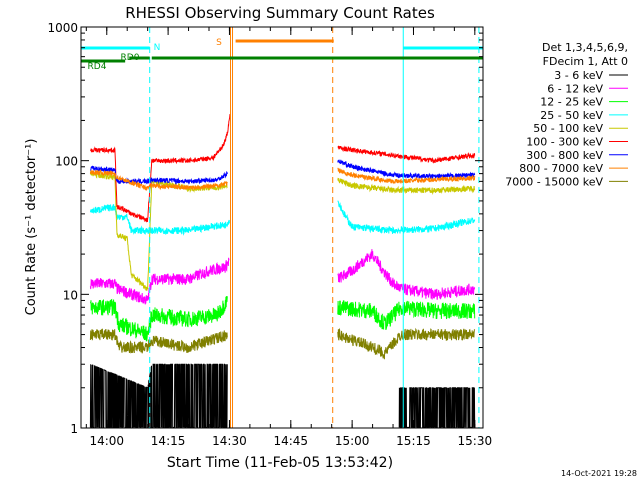 The width and height of the screenshot is (640, 480). What do you see at coordinates (70, 295) in the screenshot?
I see `y-tick-label: 10` at bounding box center [70, 295].